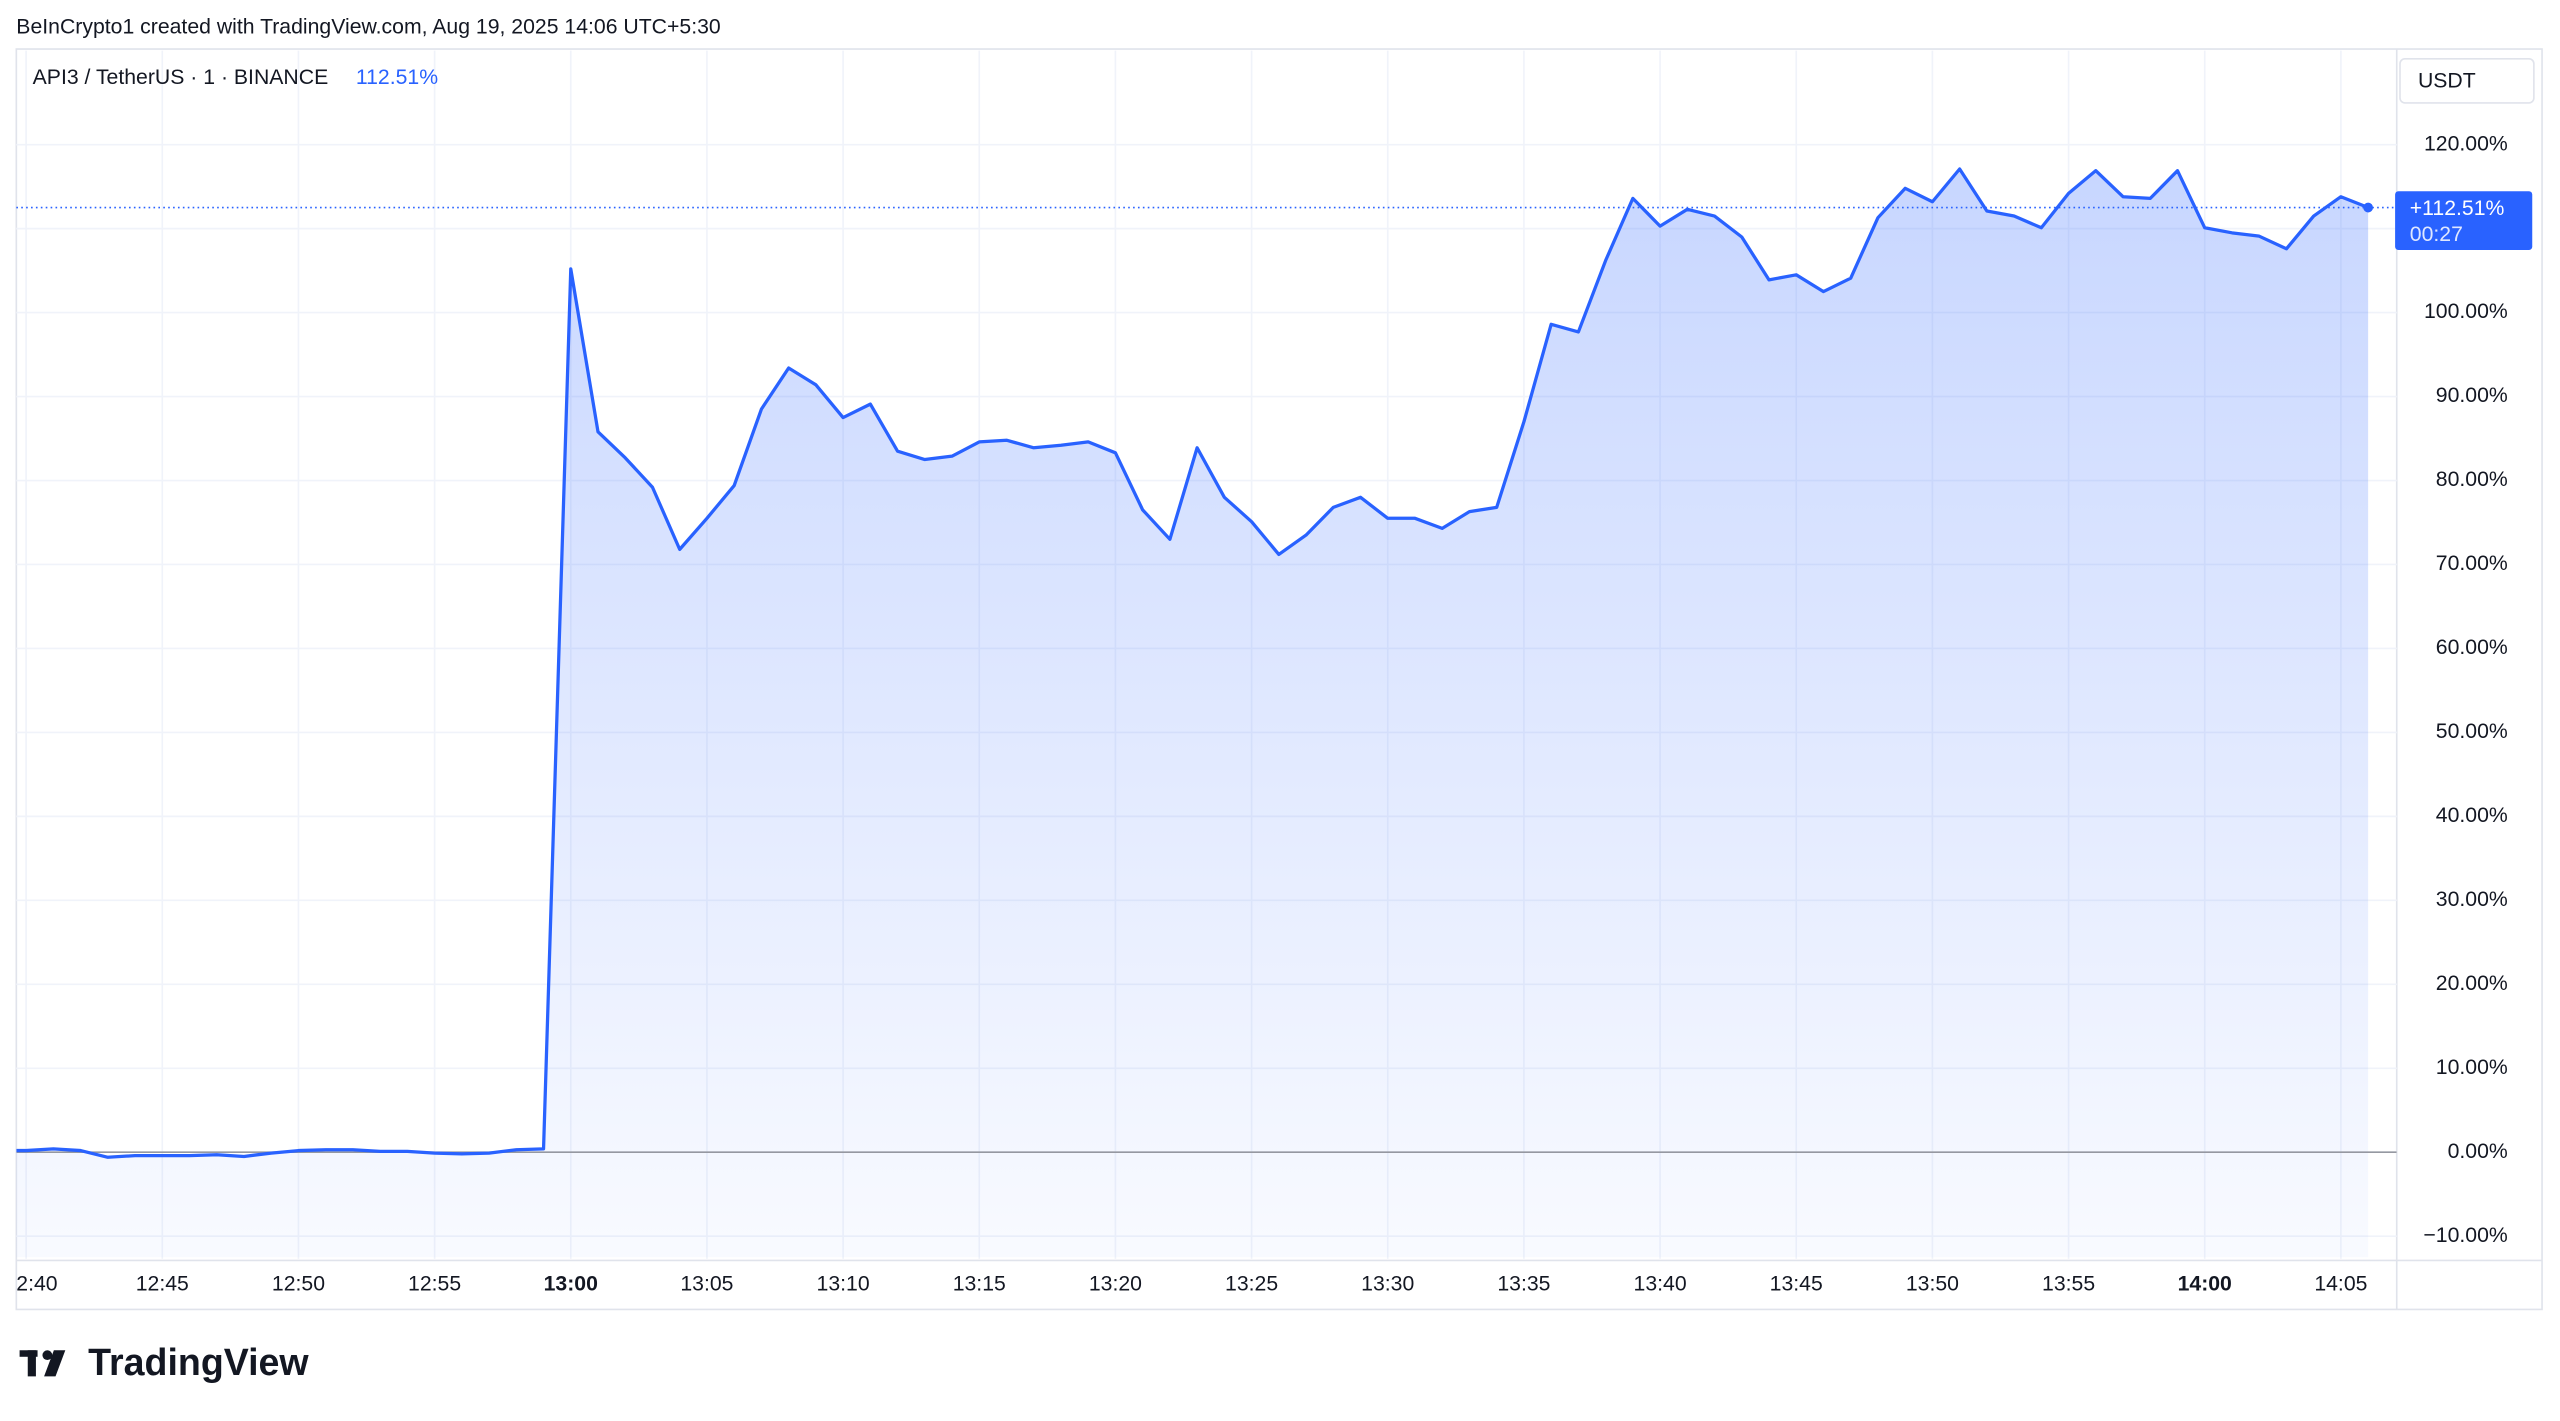 This screenshot has height=1421, width=2560. I want to click on y-tick-label: 120.00%, so click(2466, 143).